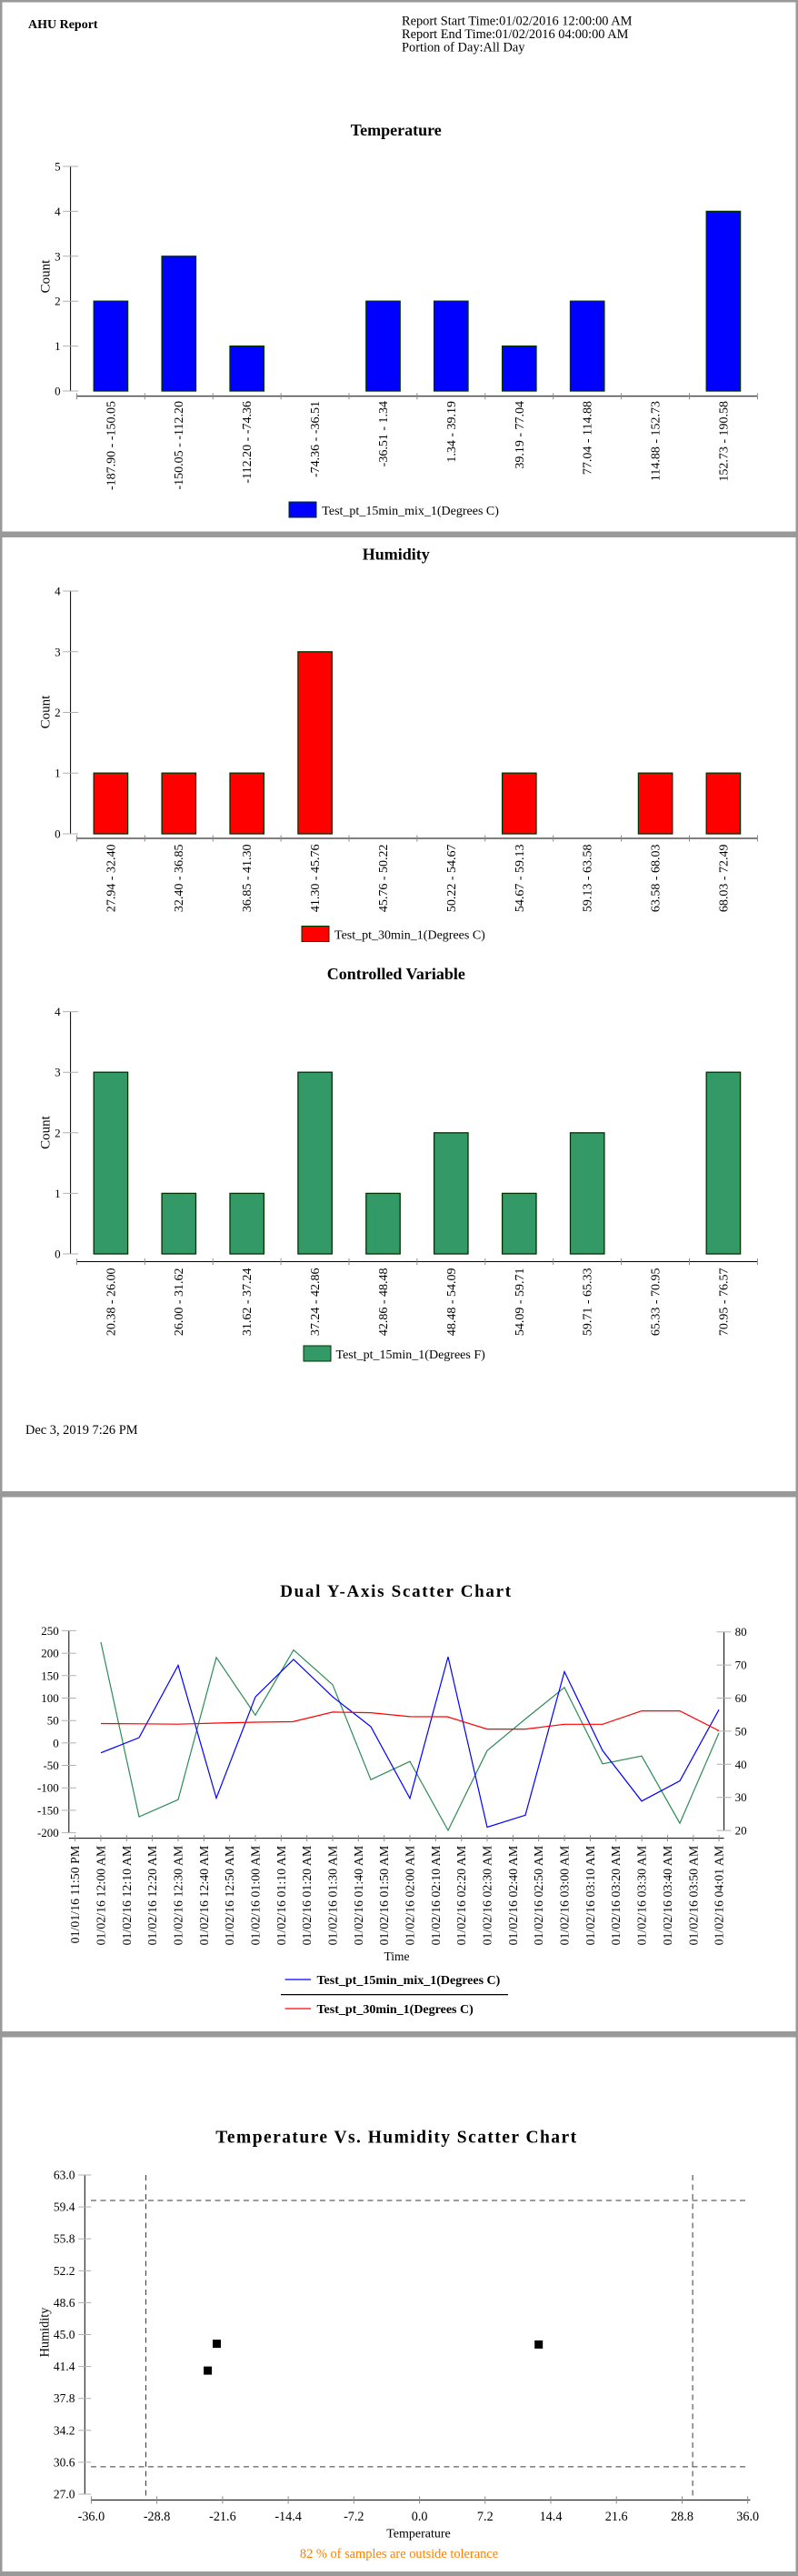 This screenshot has height=2576, width=798. I want to click on svg-text: 50.22 - 54.67, so click(452, 879).